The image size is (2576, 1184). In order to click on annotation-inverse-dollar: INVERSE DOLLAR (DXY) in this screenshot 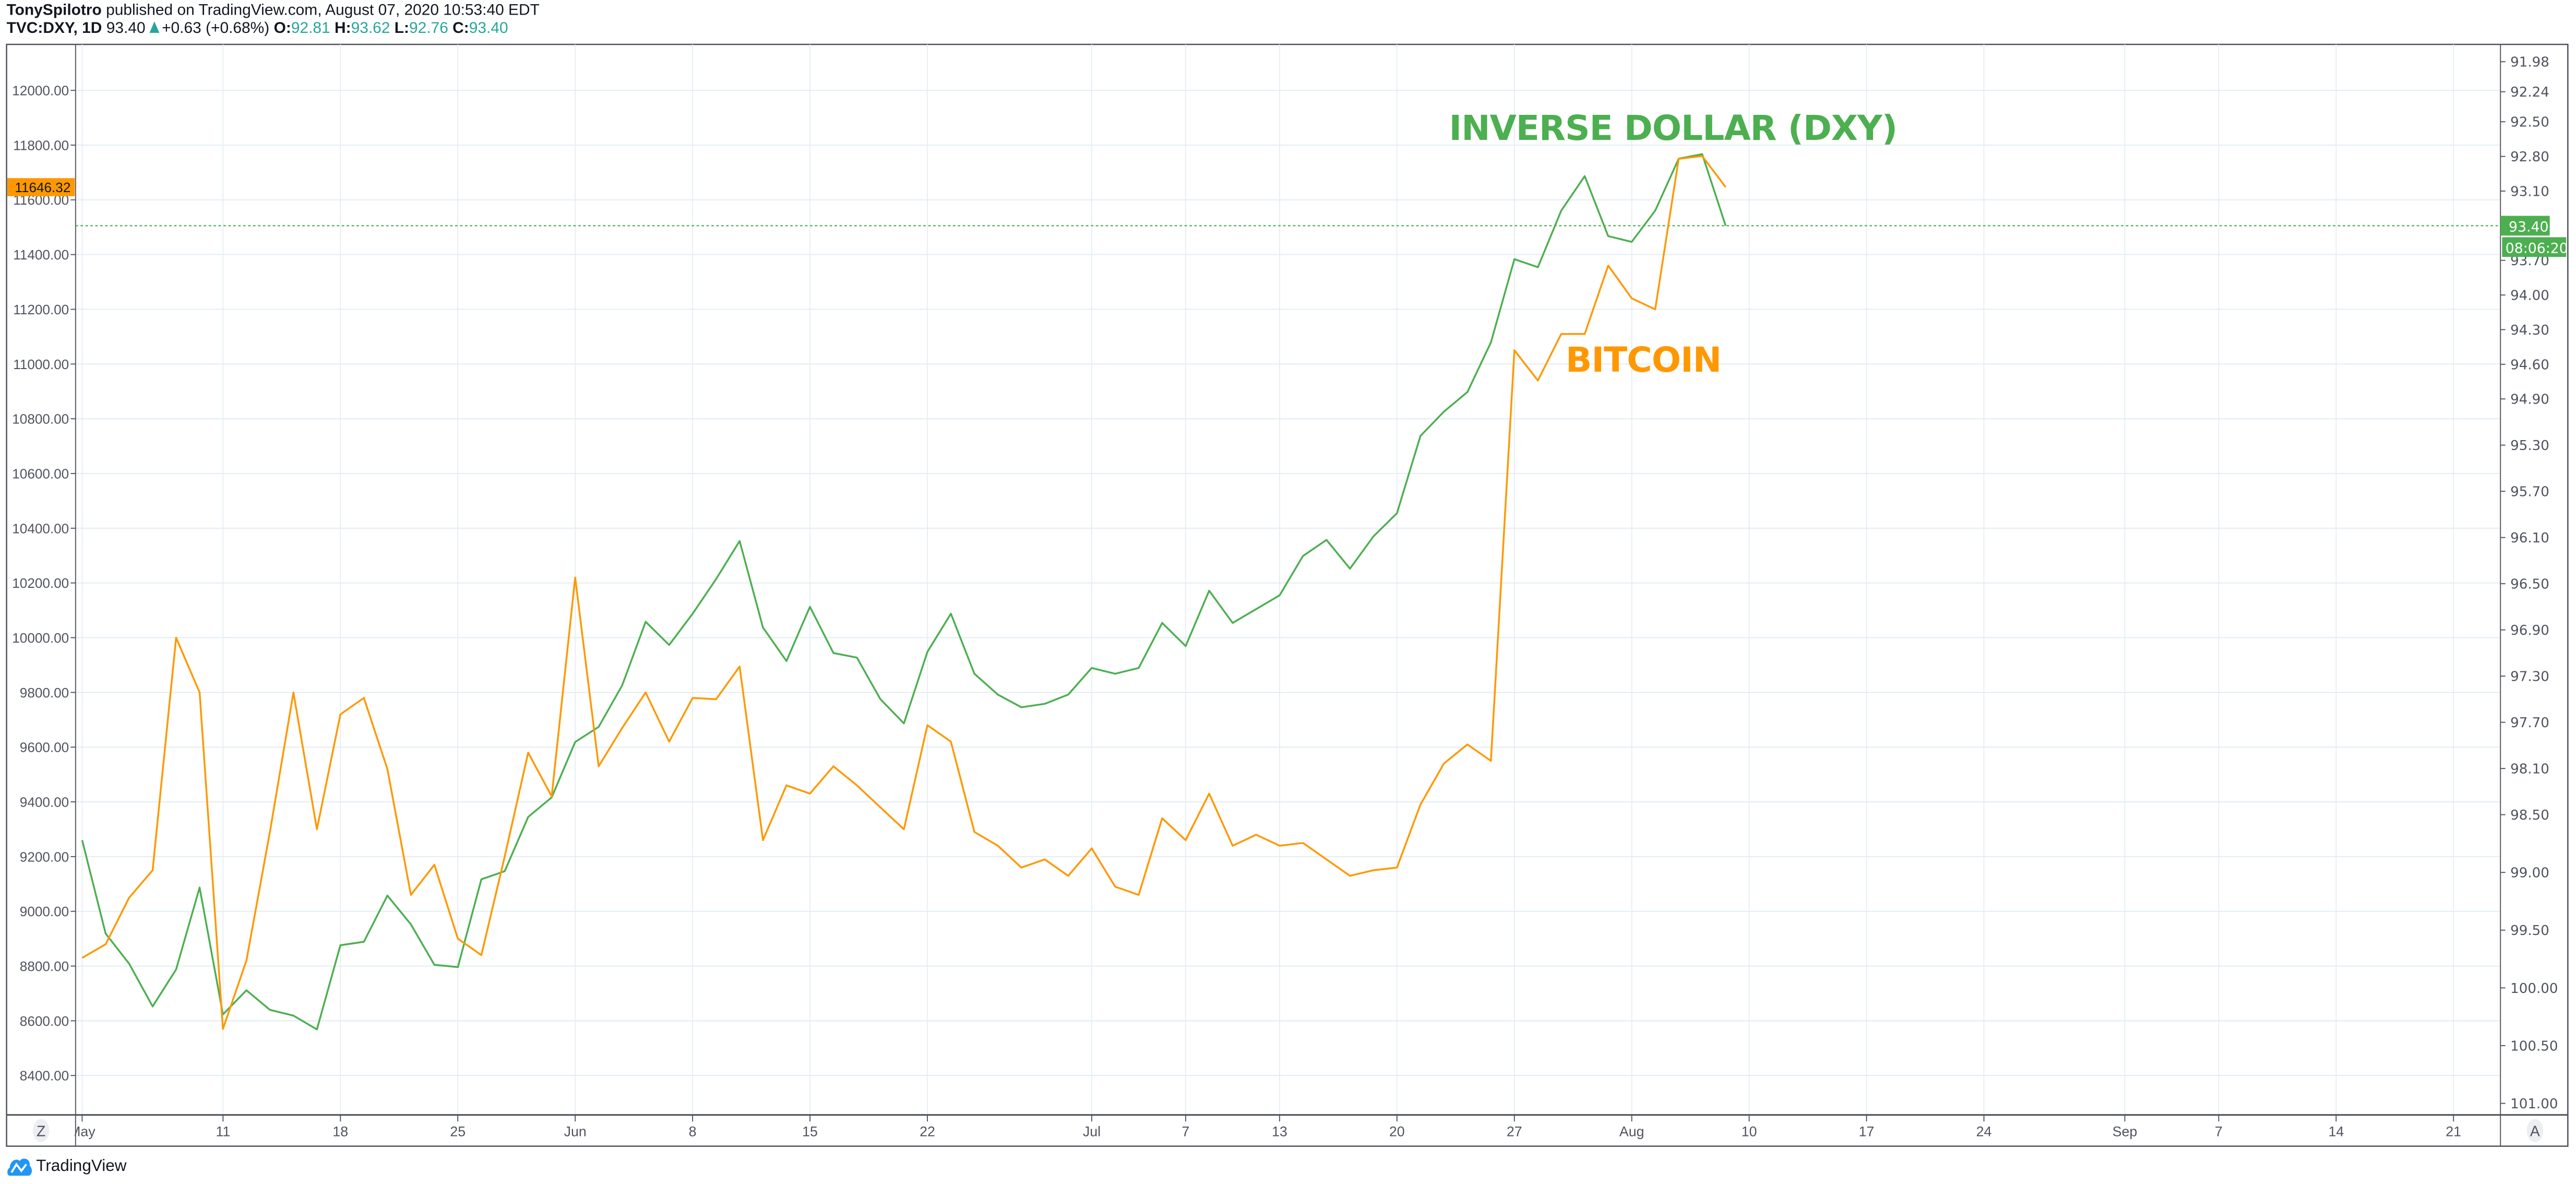, I will do `click(1673, 128)`.